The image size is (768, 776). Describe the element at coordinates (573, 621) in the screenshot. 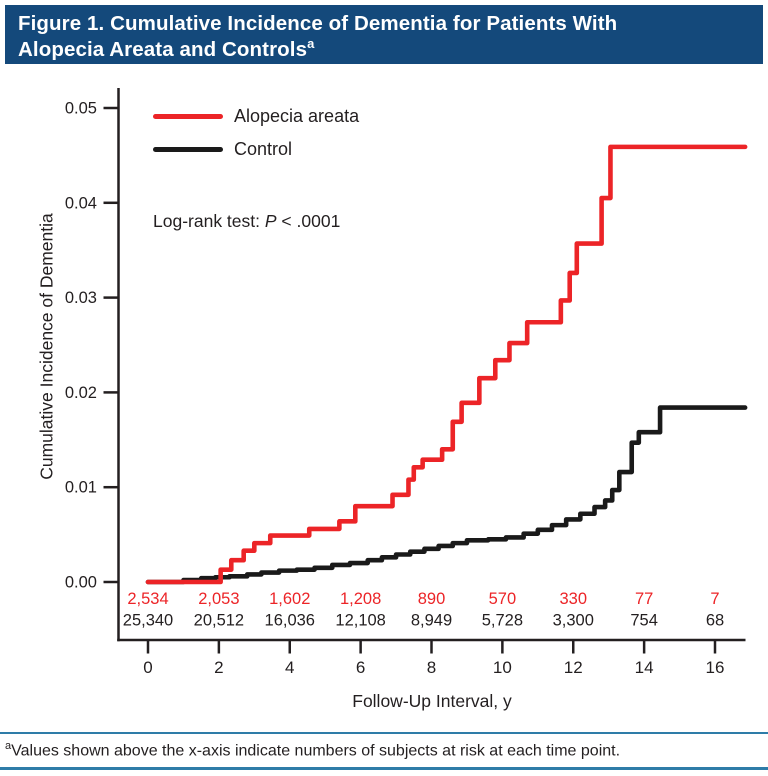

I see `at-risk-count: 3,300` at that location.